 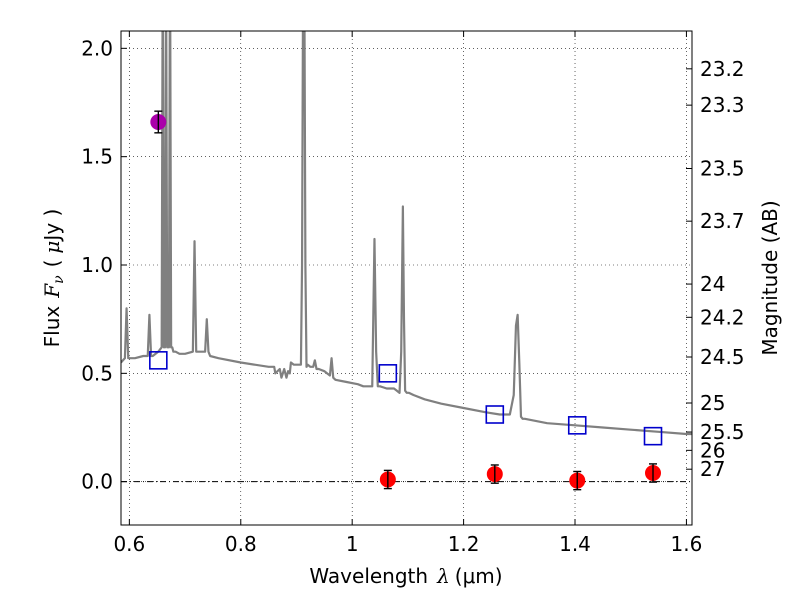 What do you see at coordinates (97, 373) in the screenshot?
I see `y-tick-label: 0.5` at bounding box center [97, 373].